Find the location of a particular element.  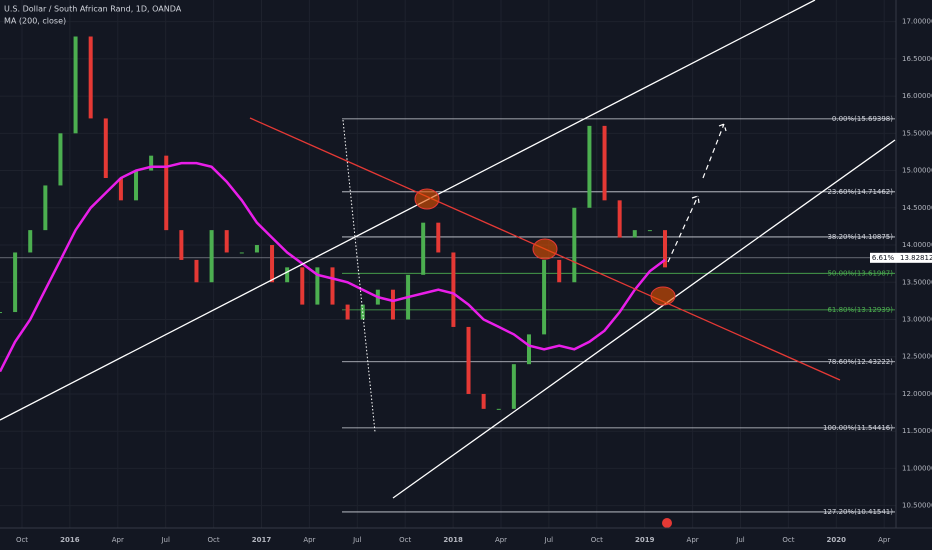

y-tick-label: 14.00000 is located at coordinates (917, 245).